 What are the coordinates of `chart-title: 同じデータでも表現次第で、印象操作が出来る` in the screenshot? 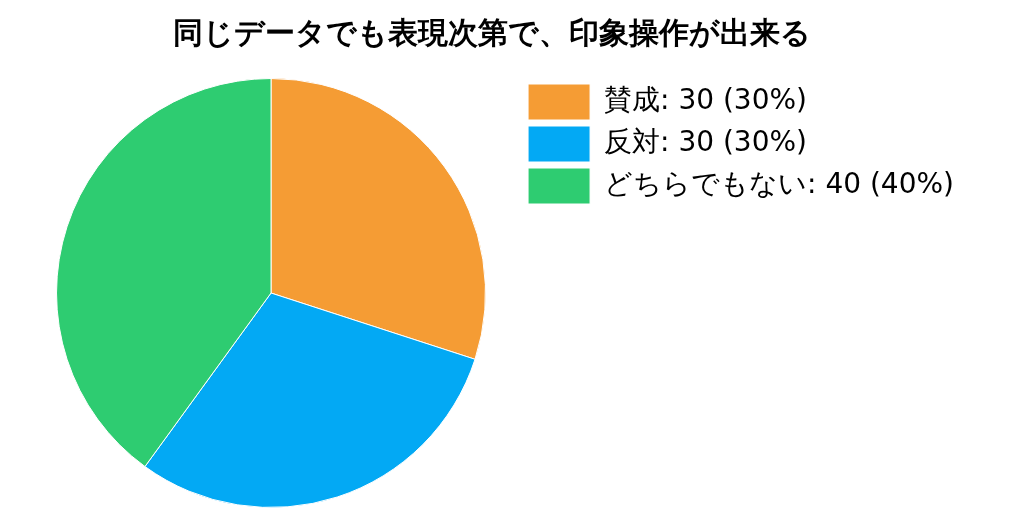 It's located at (492, 33).